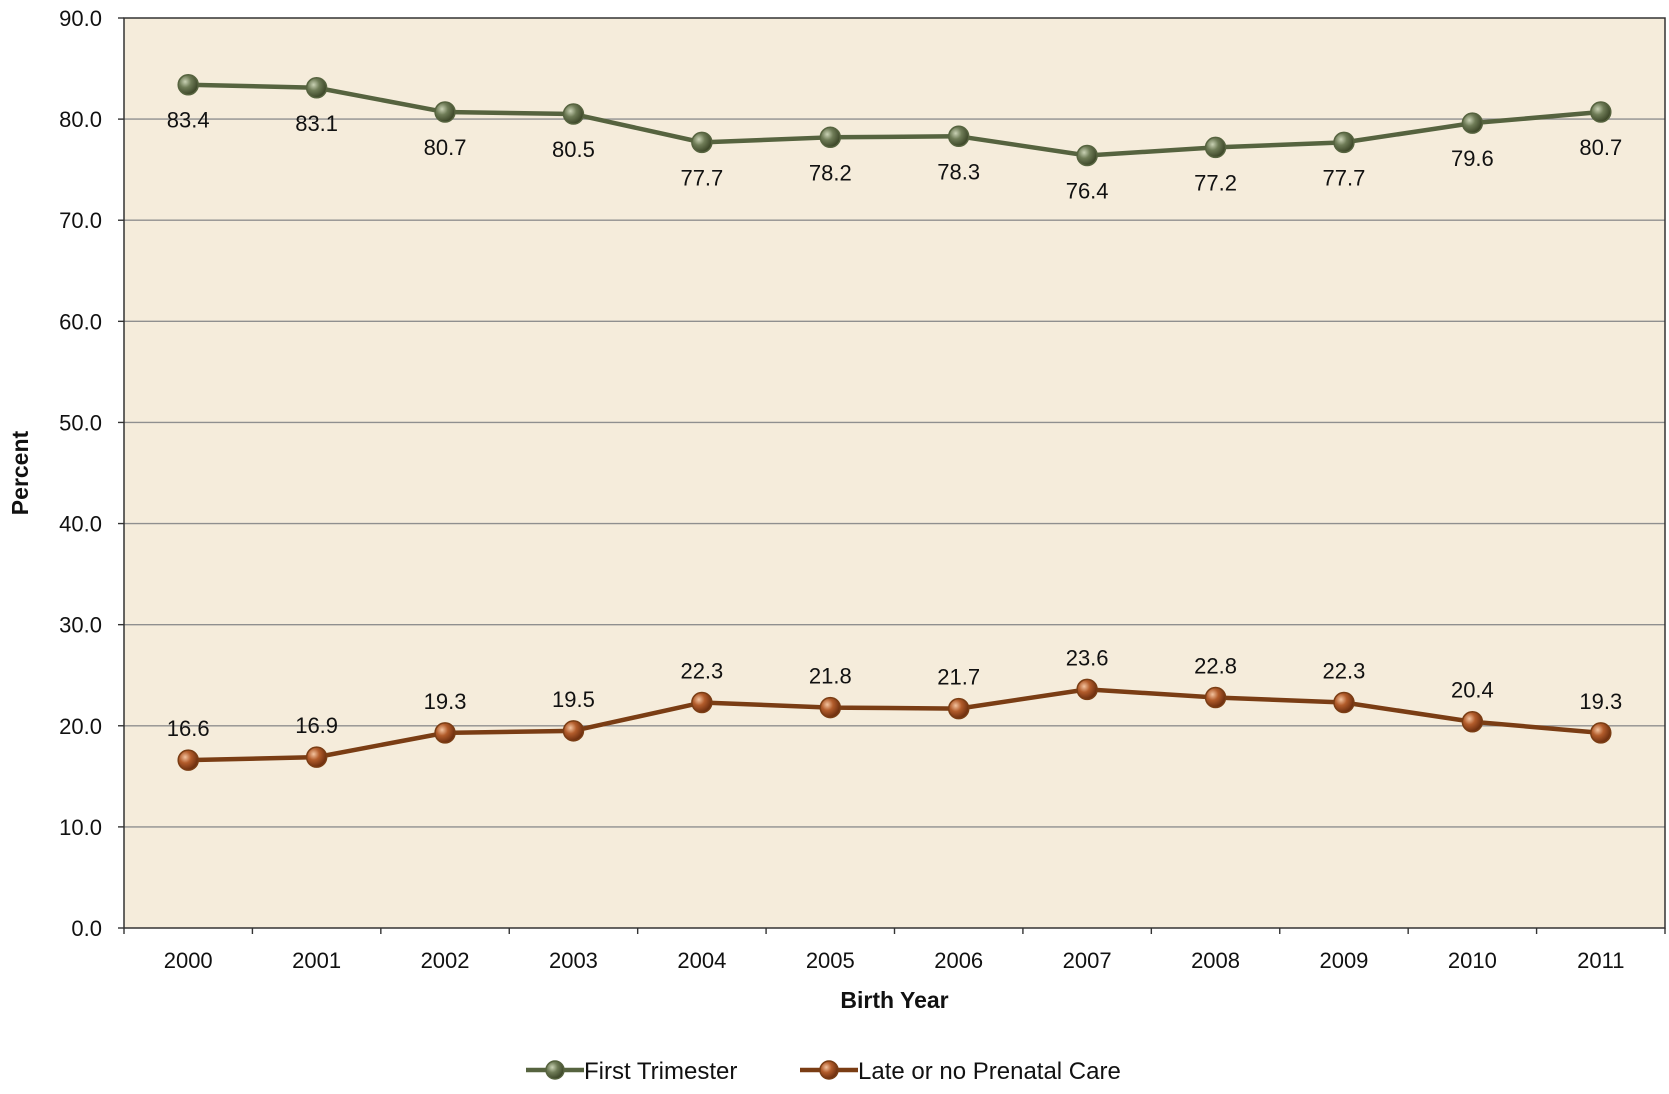 This screenshot has width=1669, height=1094. What do you see at coordinates (573, 699) in the screenshot?
I see `data-label: 19.5` at bounding box center [573, 699].